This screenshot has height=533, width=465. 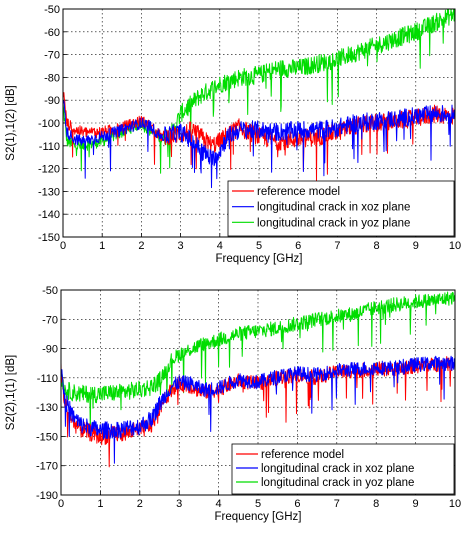 What do you see at coordinates (47, 467) in the screenshot?
I see `y-tick-label: -170` at bounding box center [47, 467].